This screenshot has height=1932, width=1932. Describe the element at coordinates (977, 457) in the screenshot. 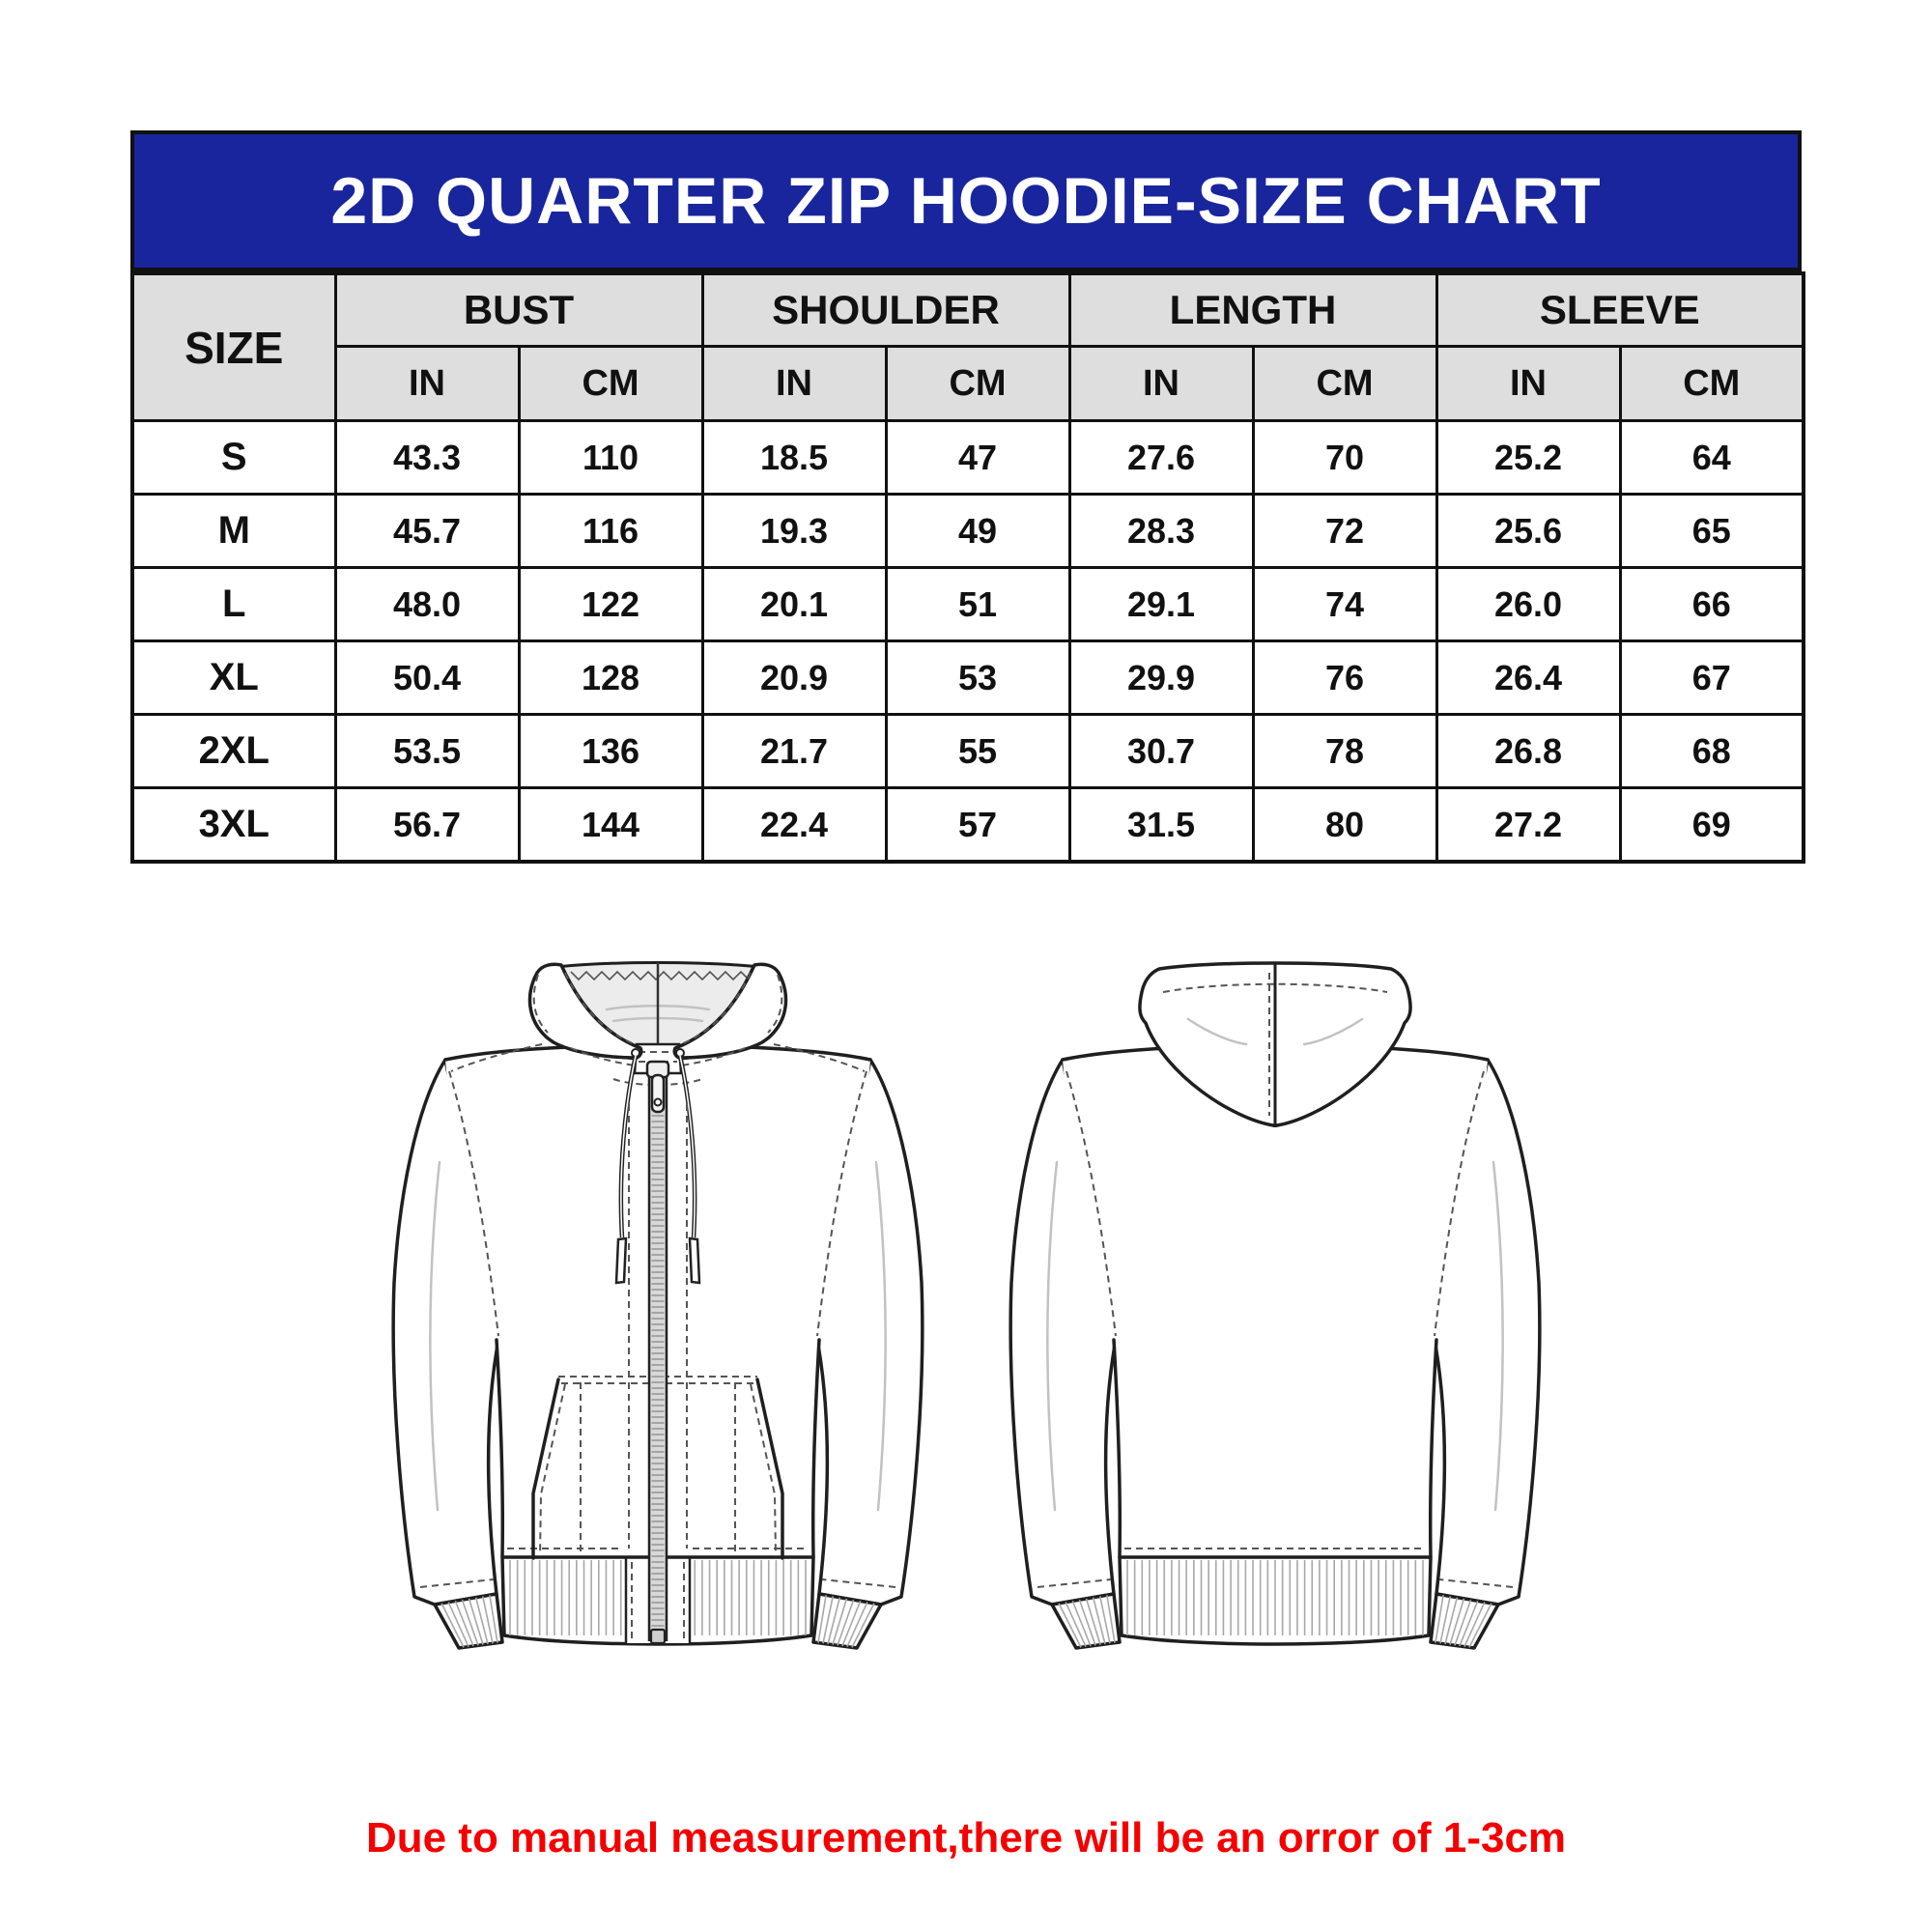

I see `measure-value-cell: 47` at that location.